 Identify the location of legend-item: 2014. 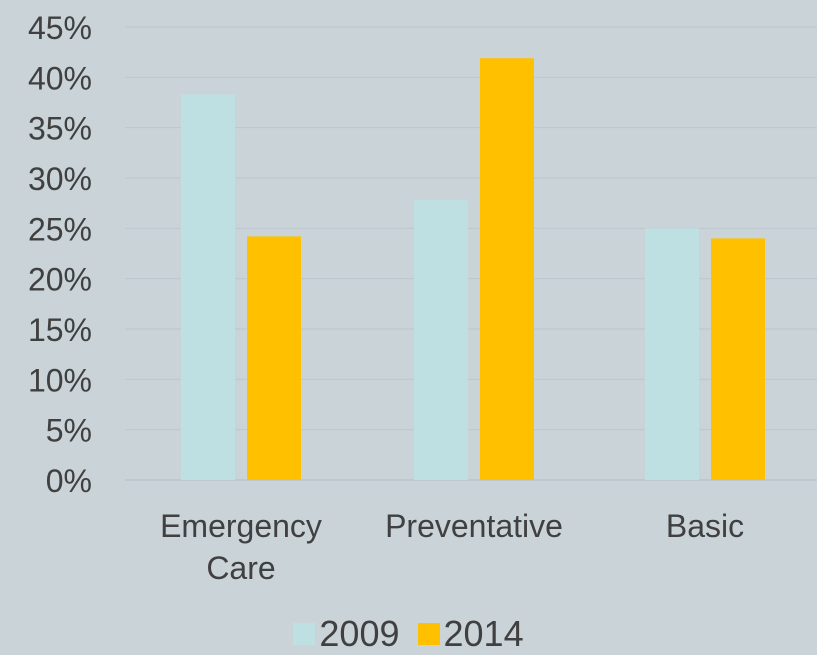
(470, 634).